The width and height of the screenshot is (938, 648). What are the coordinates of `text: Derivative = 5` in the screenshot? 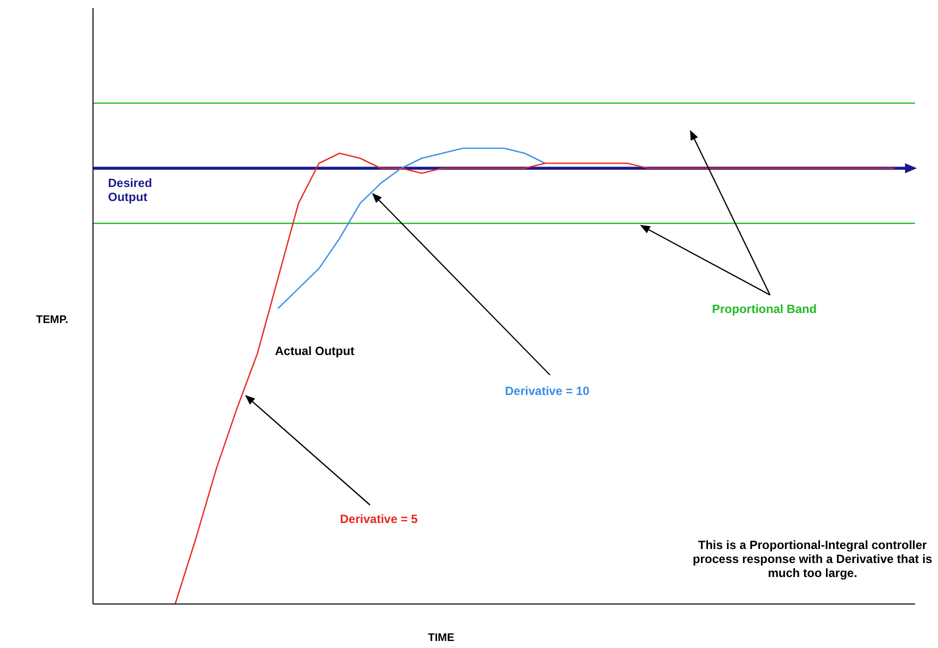 It's located at (379, 519).